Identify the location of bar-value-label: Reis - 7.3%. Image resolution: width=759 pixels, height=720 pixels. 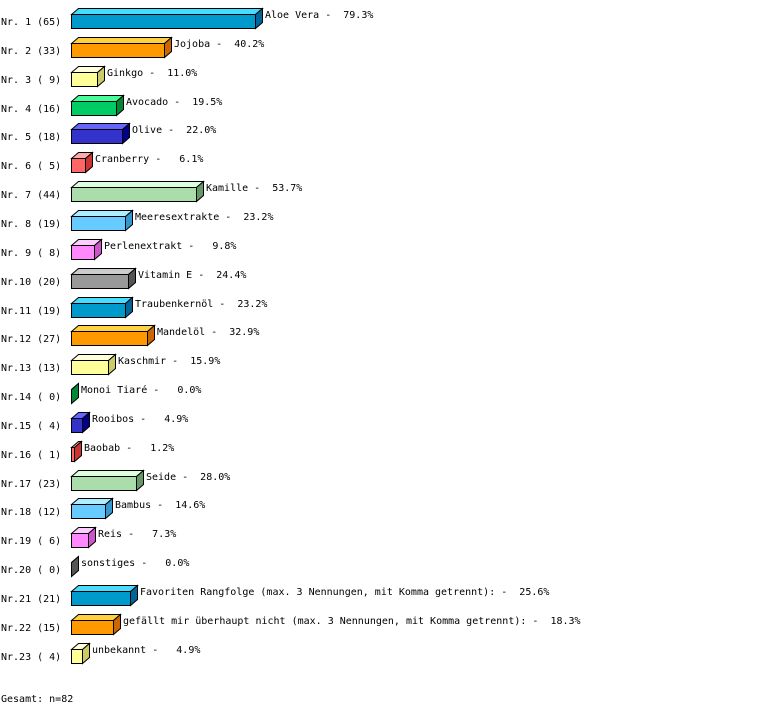
(137, 534).